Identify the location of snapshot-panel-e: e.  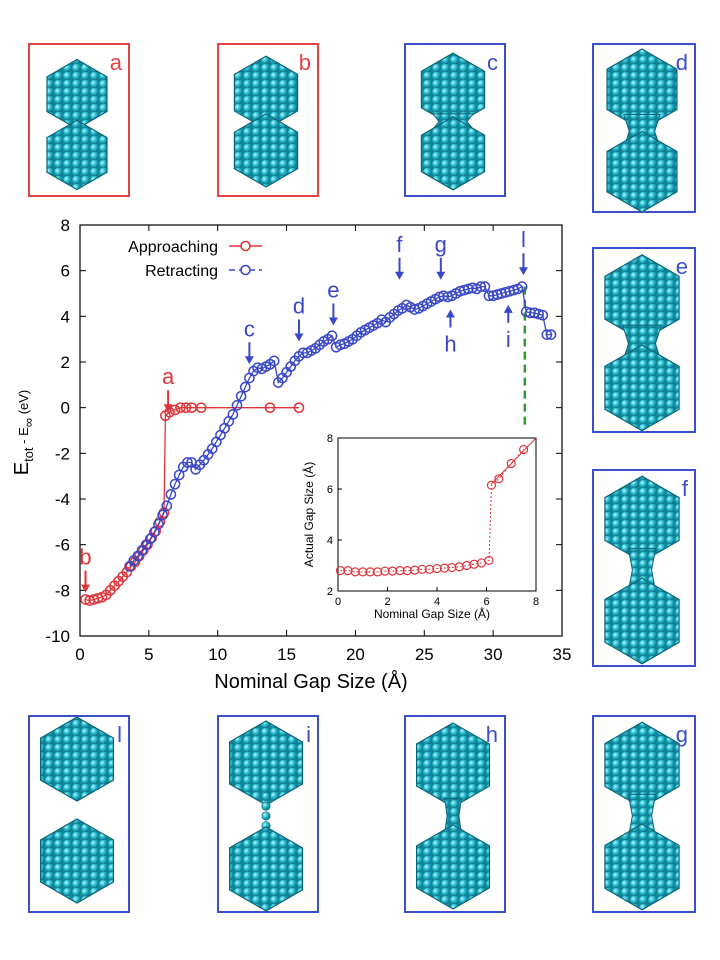
(644, 340).